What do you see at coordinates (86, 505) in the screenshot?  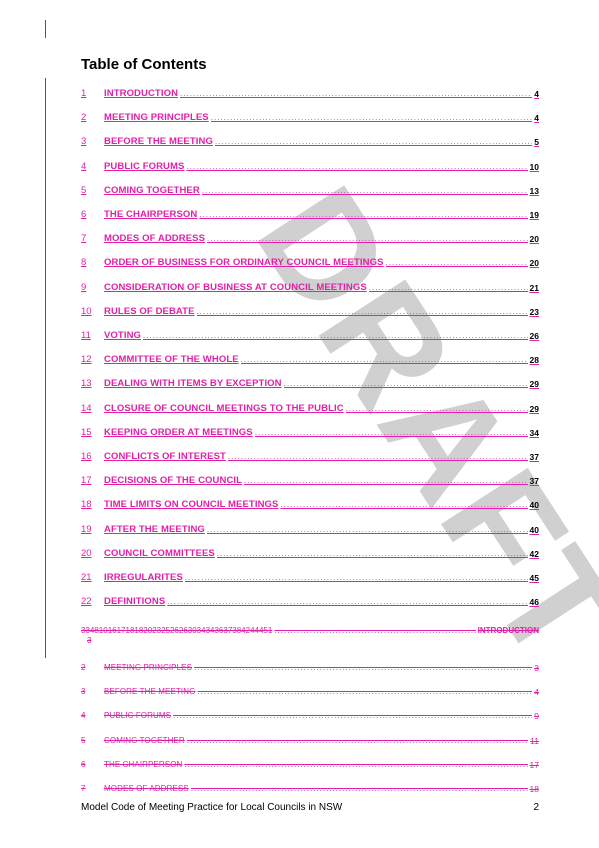 I see `toc-number: 18` at bounding box center [86, 505].